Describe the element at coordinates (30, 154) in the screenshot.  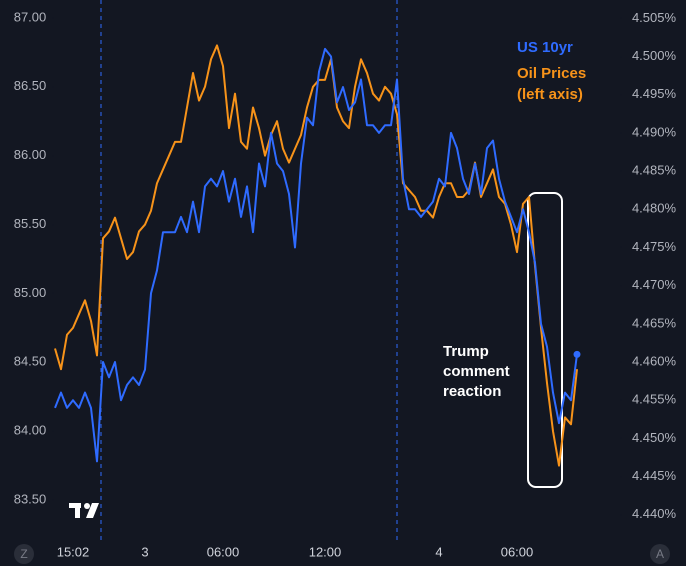
I see `y-tick-label: 86.00` at that location.